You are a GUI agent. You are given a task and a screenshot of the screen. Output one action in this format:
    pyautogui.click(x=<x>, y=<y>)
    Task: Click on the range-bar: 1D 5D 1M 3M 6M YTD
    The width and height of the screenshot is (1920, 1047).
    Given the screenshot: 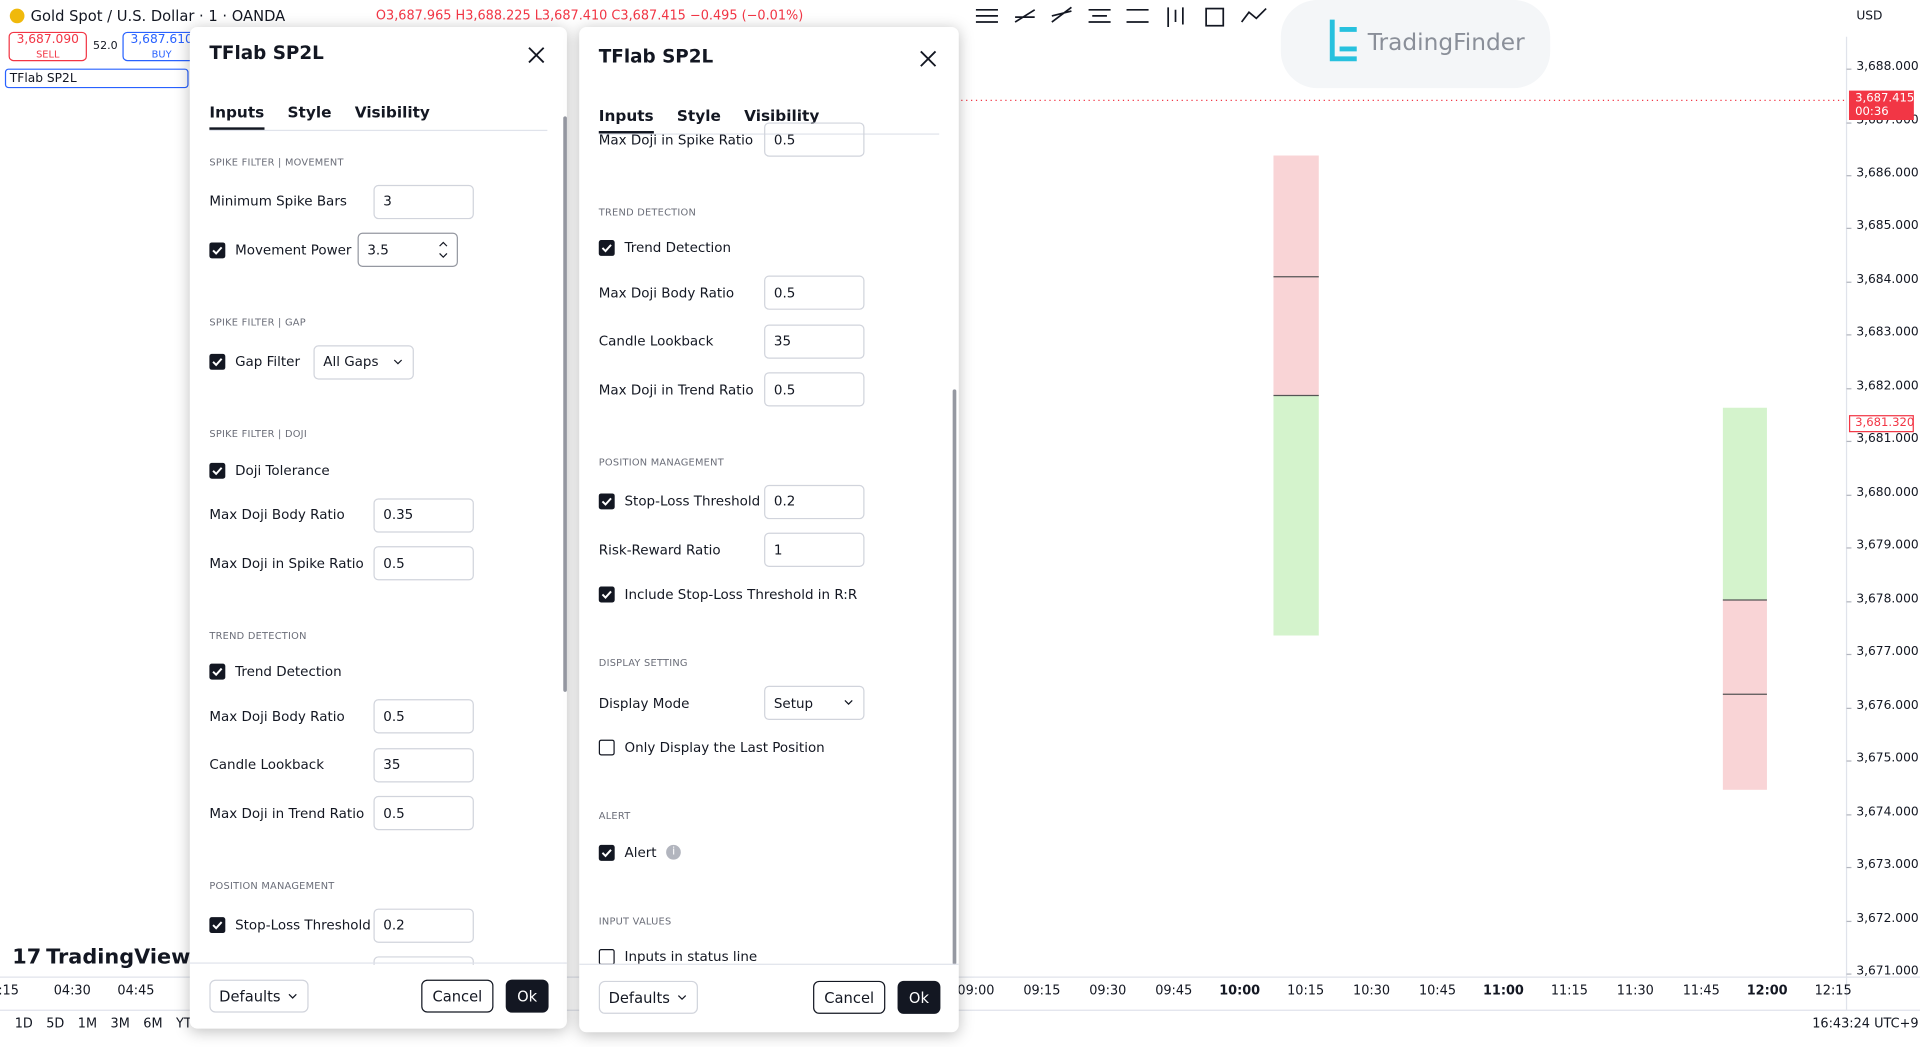 What is the action you would take?
    pyautogui.click(x=108, y=1023)
    